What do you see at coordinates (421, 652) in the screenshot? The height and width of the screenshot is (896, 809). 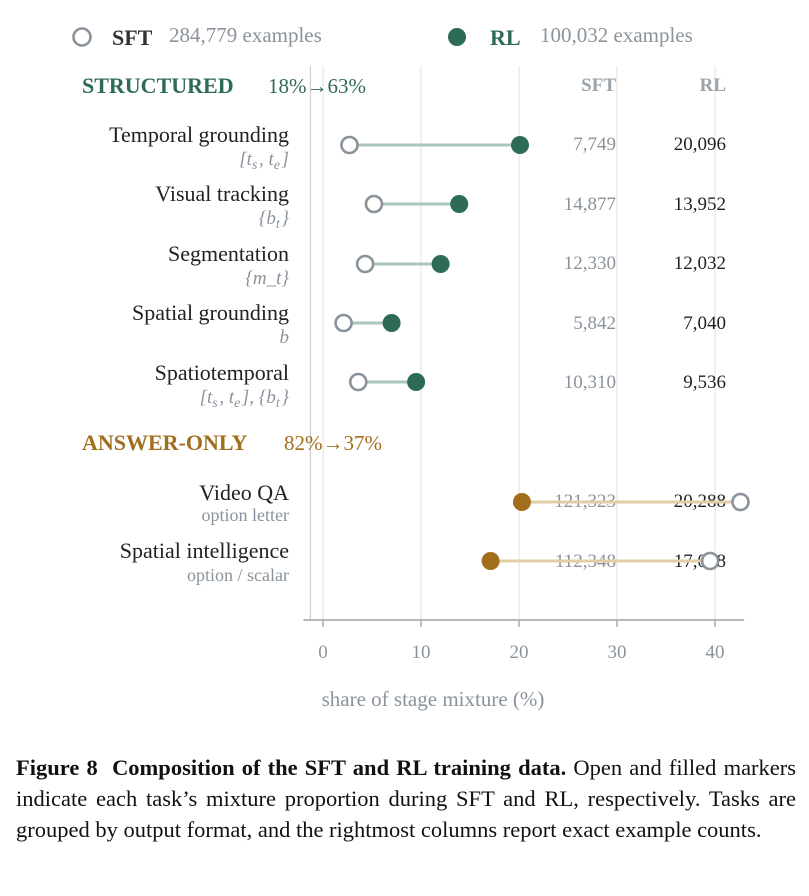 I see `x-tick-label: 10` at bounding box center [421, 652].